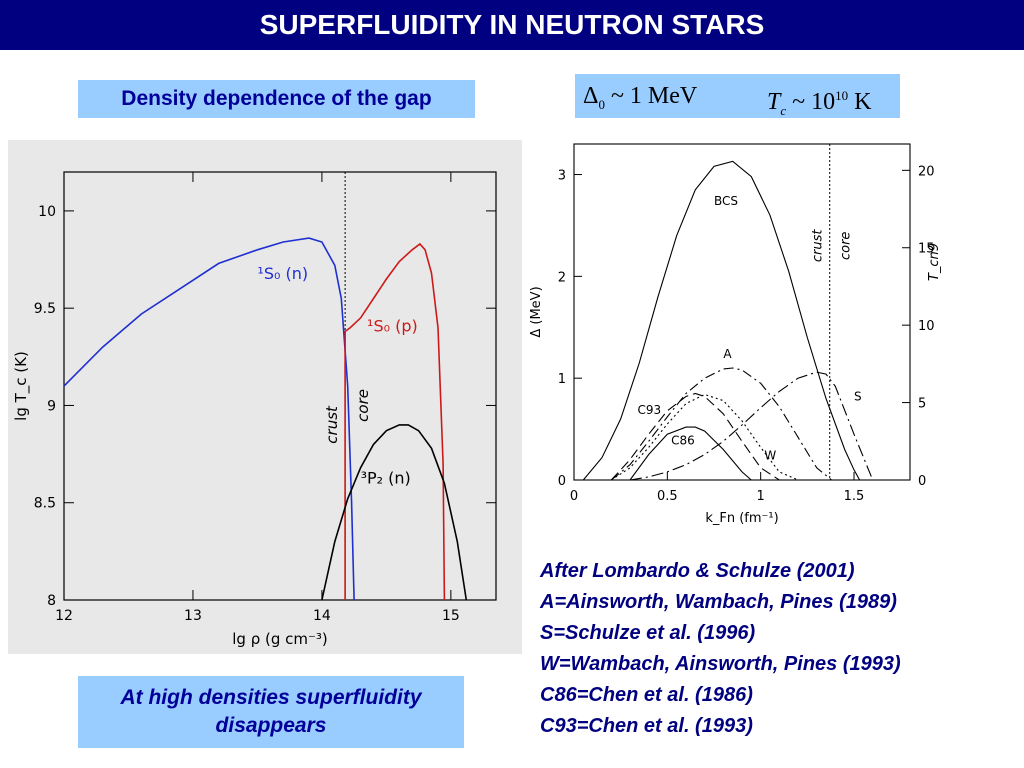 Image resolution: width=1024 pixels, height=768 pixels. Describe the element at coordinates (562, 481) in the screenshot. I see `y-tick-label: 0` at that location.